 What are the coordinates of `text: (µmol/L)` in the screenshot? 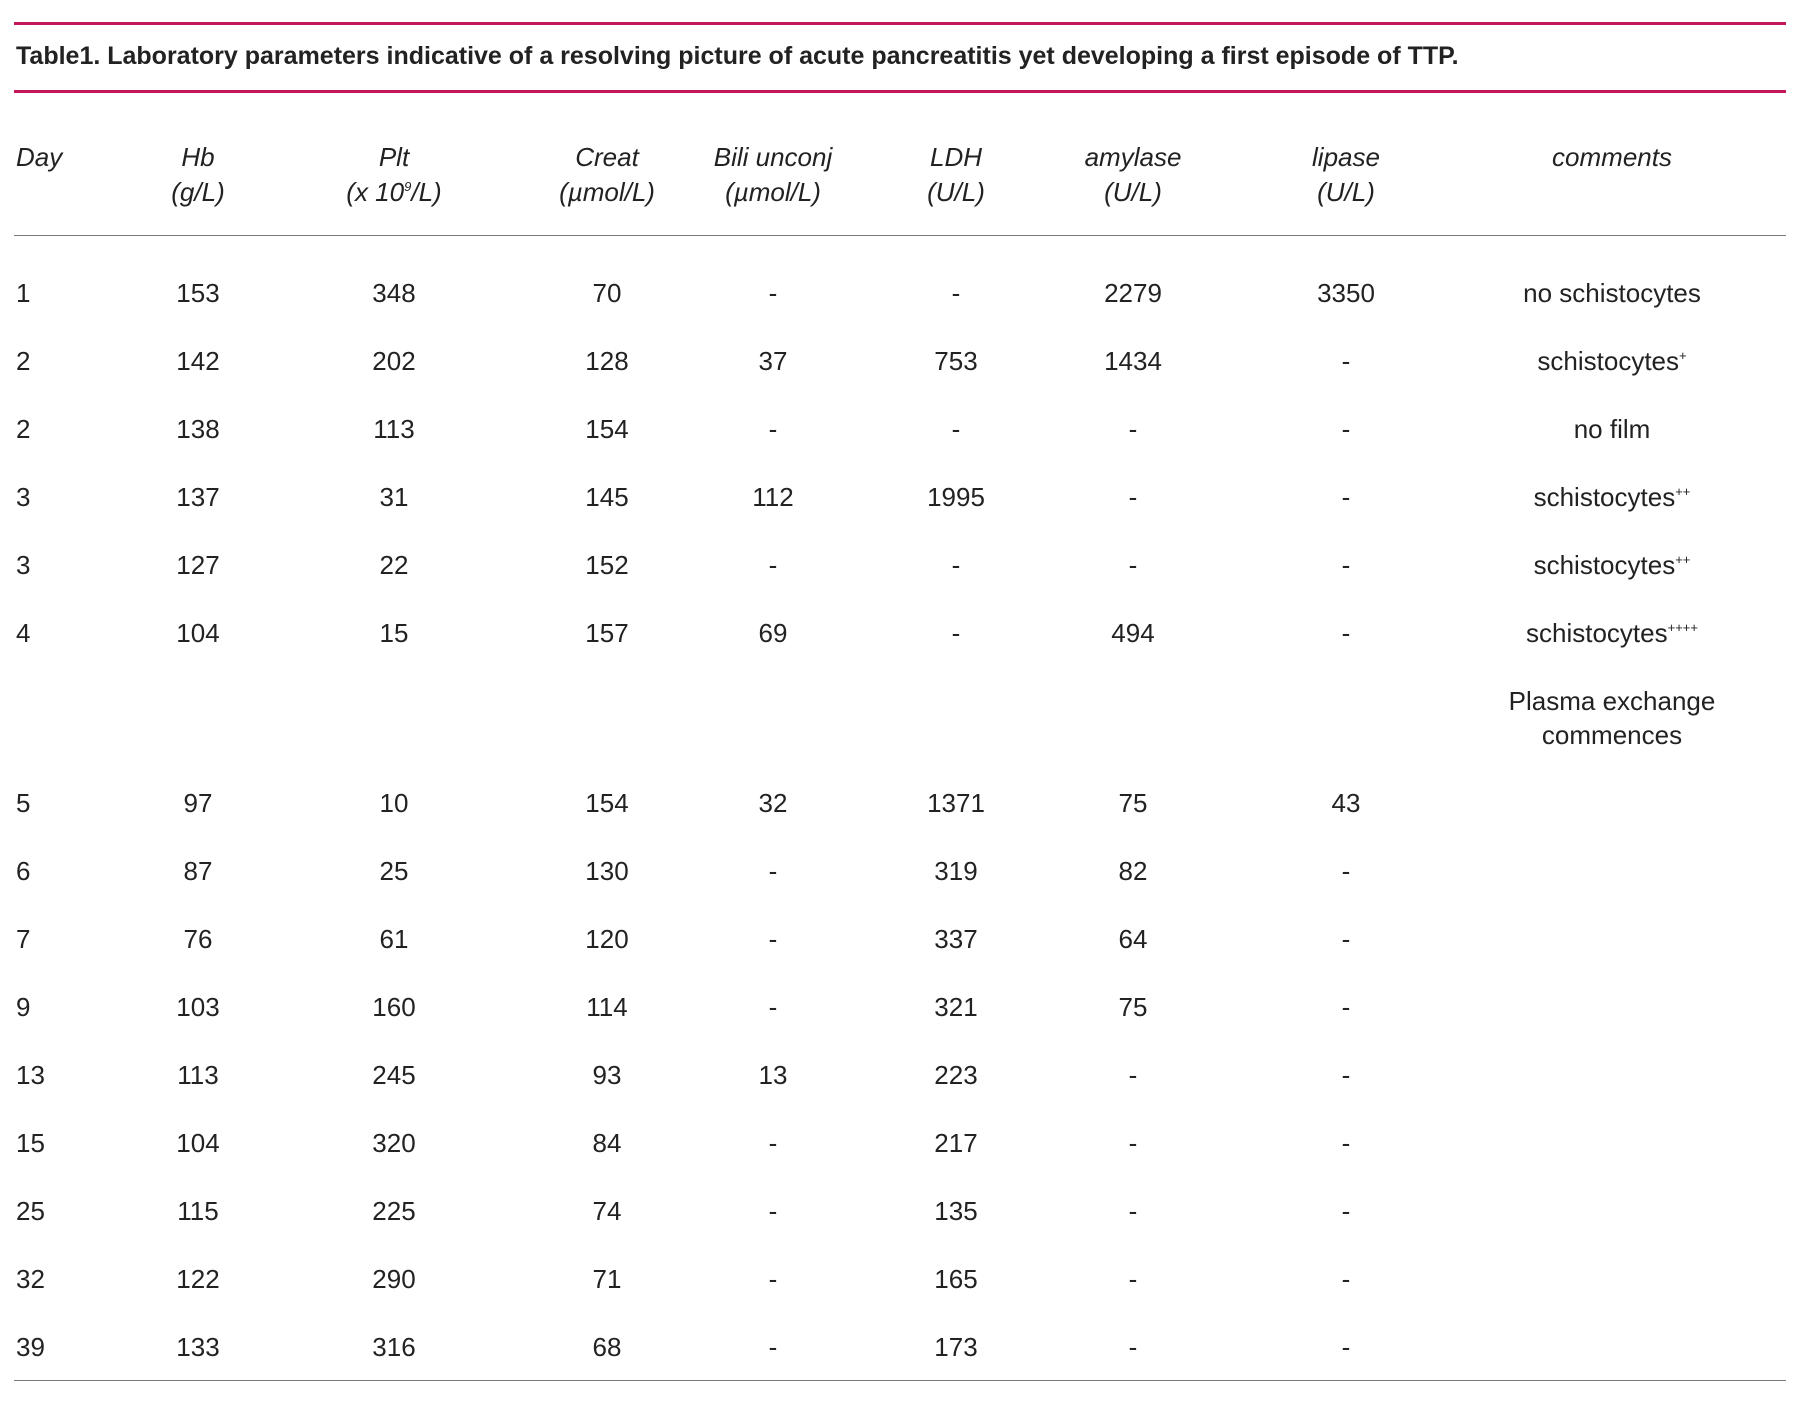 It's located at (607, 192).